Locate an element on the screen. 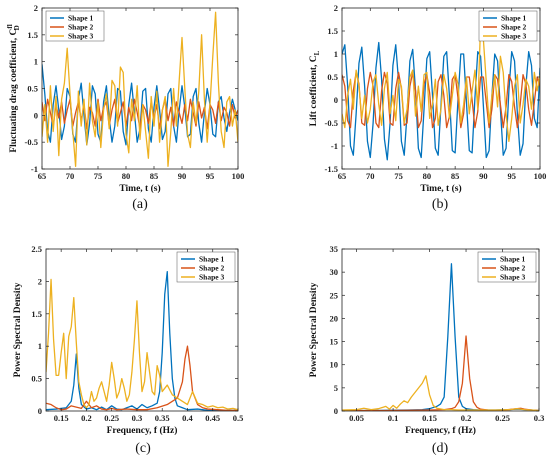  y-tick-label: 30 is located at coordinates (334, 272).